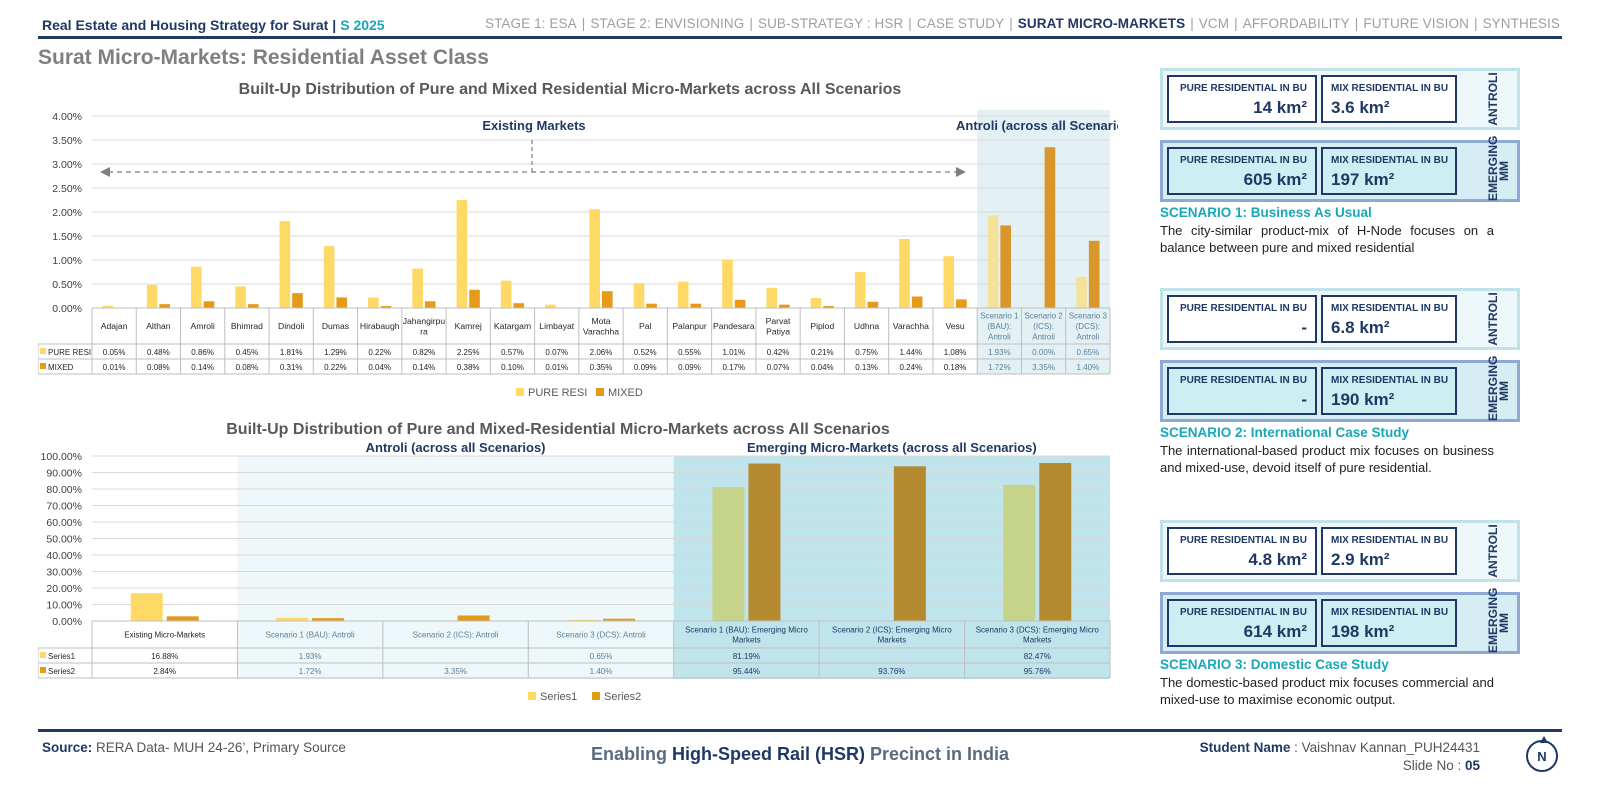 This screenshot has height=799, width=1600. I want to click on data-label: 1.93%, so click(310, 656).